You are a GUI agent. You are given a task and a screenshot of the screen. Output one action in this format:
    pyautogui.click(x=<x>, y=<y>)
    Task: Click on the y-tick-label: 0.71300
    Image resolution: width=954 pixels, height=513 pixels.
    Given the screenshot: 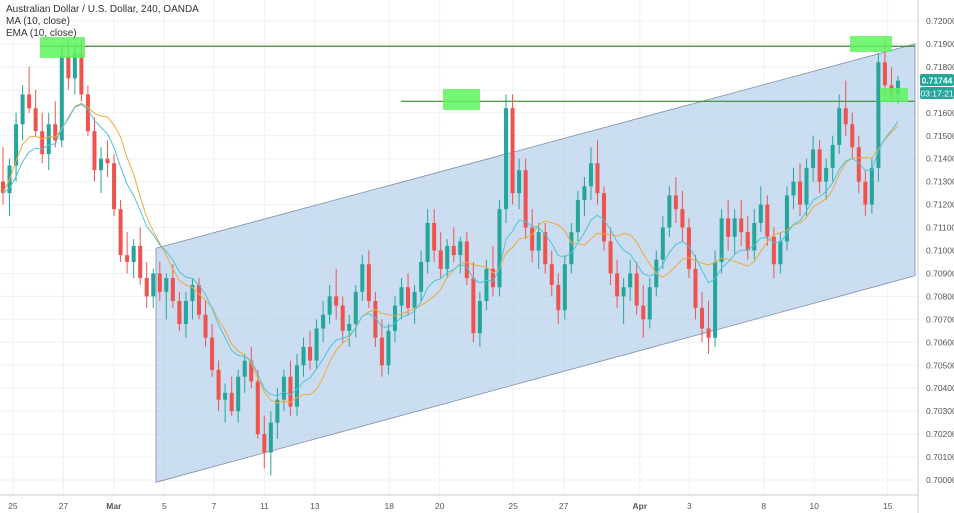 What is the action you would take?
    pyautogui.click(x=940, y=182)
    